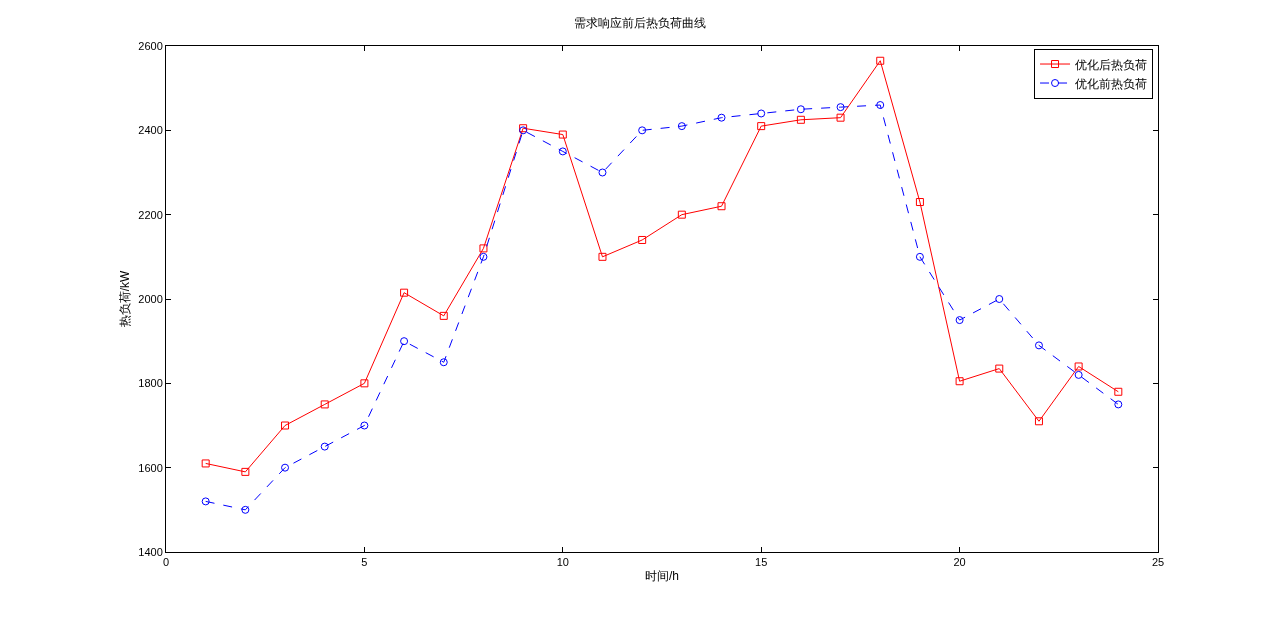  What do you see at coordinates (150, 383) in the screenshot?
I see `y-tick-label: 1800` at bounding box center [150, 383].